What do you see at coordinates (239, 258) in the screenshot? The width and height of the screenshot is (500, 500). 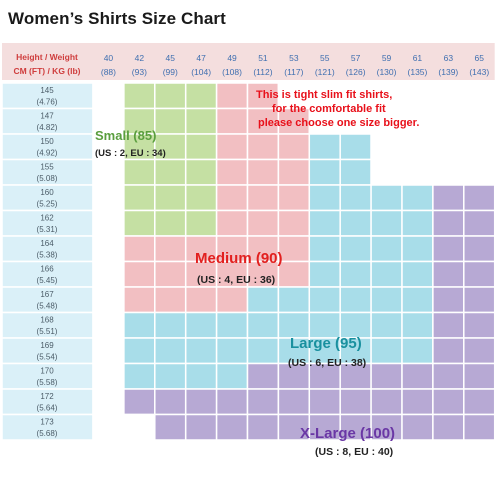 I see `size-label-m: Medium (90)` at bounding box center [239, 258].